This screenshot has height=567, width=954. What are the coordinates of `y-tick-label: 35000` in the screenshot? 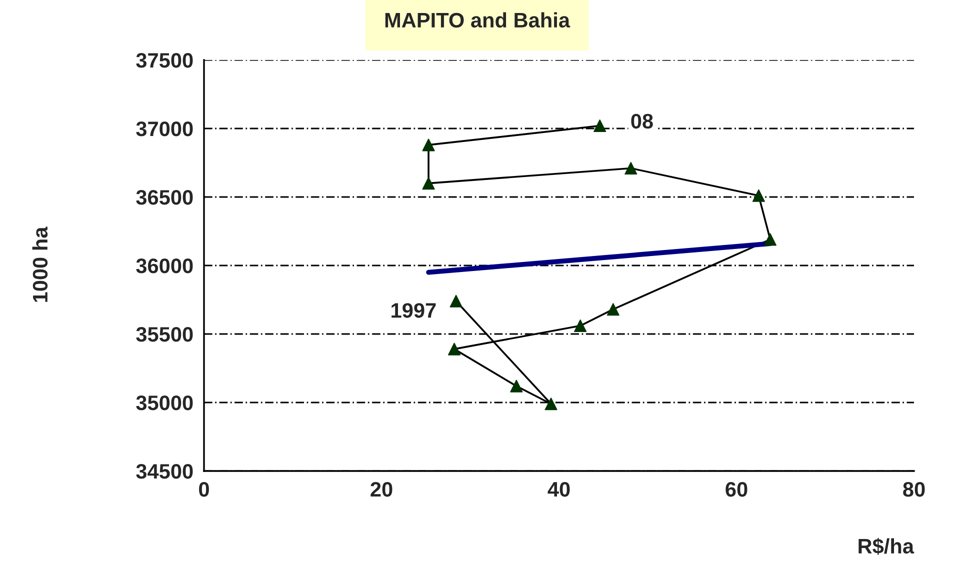 It's located at (164, 403).